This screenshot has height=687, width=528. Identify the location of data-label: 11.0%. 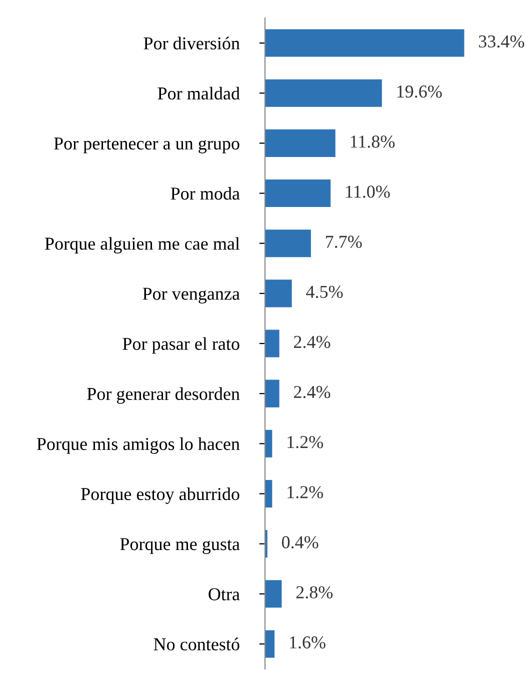
(368, 192).